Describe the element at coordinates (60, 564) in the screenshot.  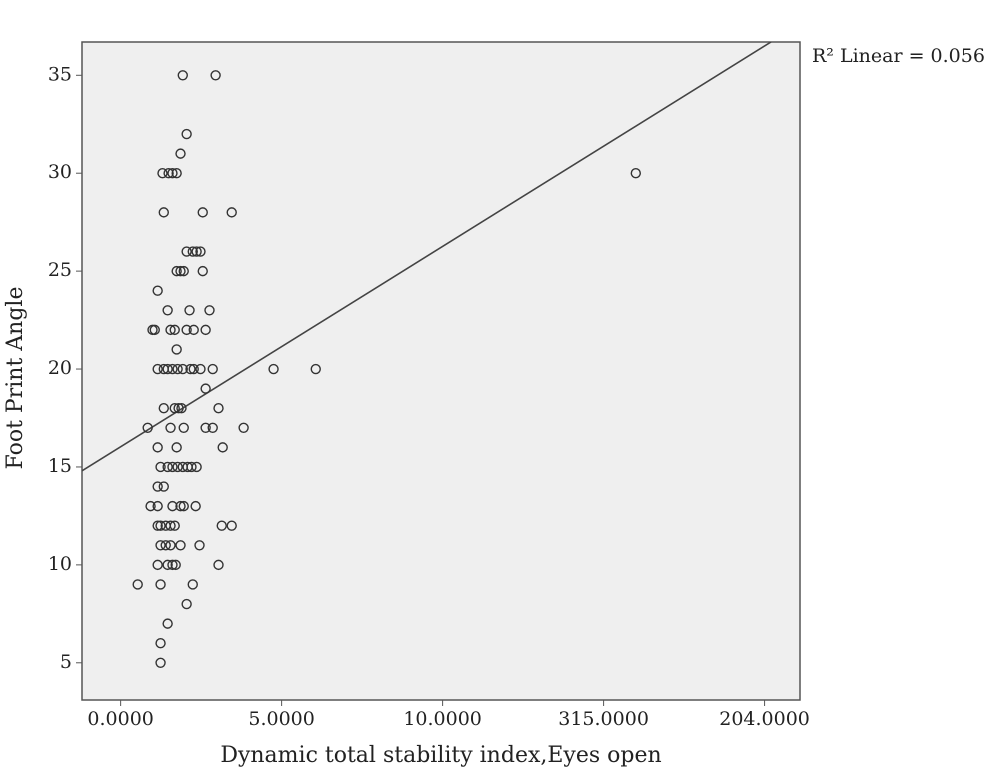
I see `y-tick-label: 10` at that location.